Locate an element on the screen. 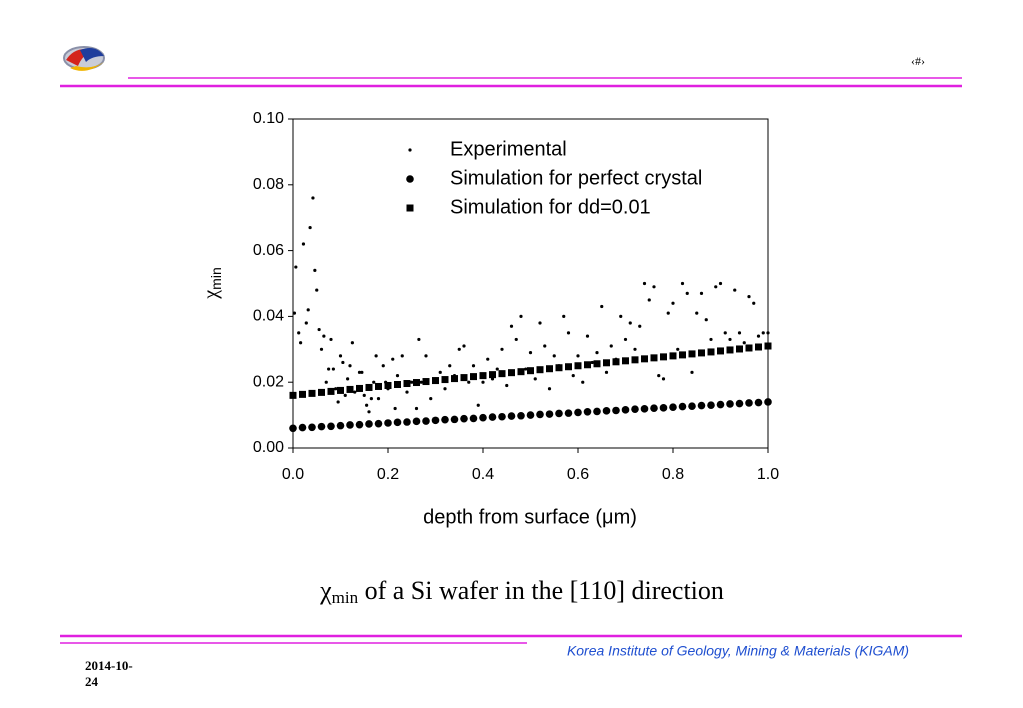  caption-symbol: χ is located at coordinates (325, 590).